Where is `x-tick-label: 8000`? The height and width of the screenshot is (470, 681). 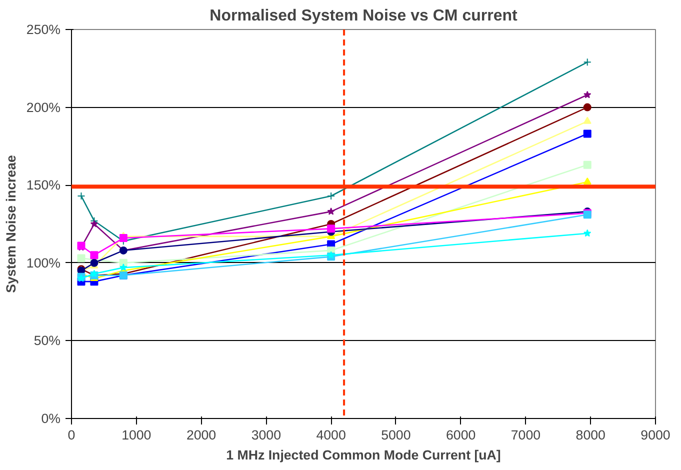 x-tick-label: 8000 is located at coordinates (591, 435).